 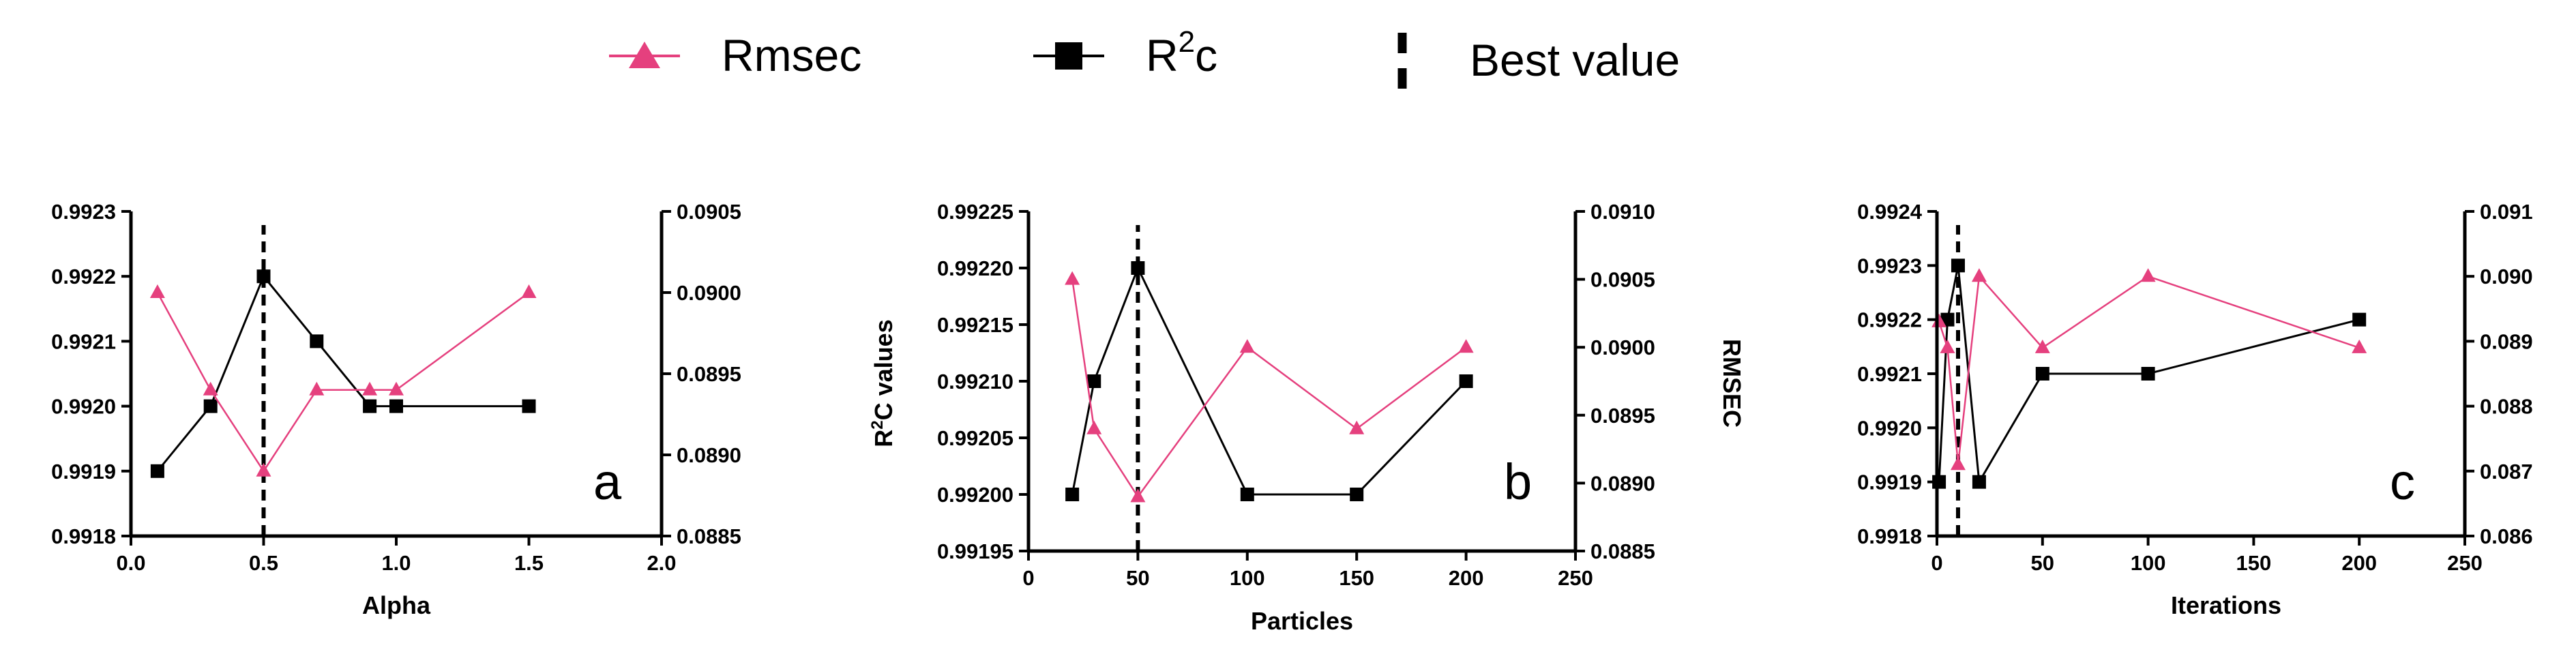 I want to click on panel-b-y-right-tick-label: 0.0905, so click(x=1622, y=280).